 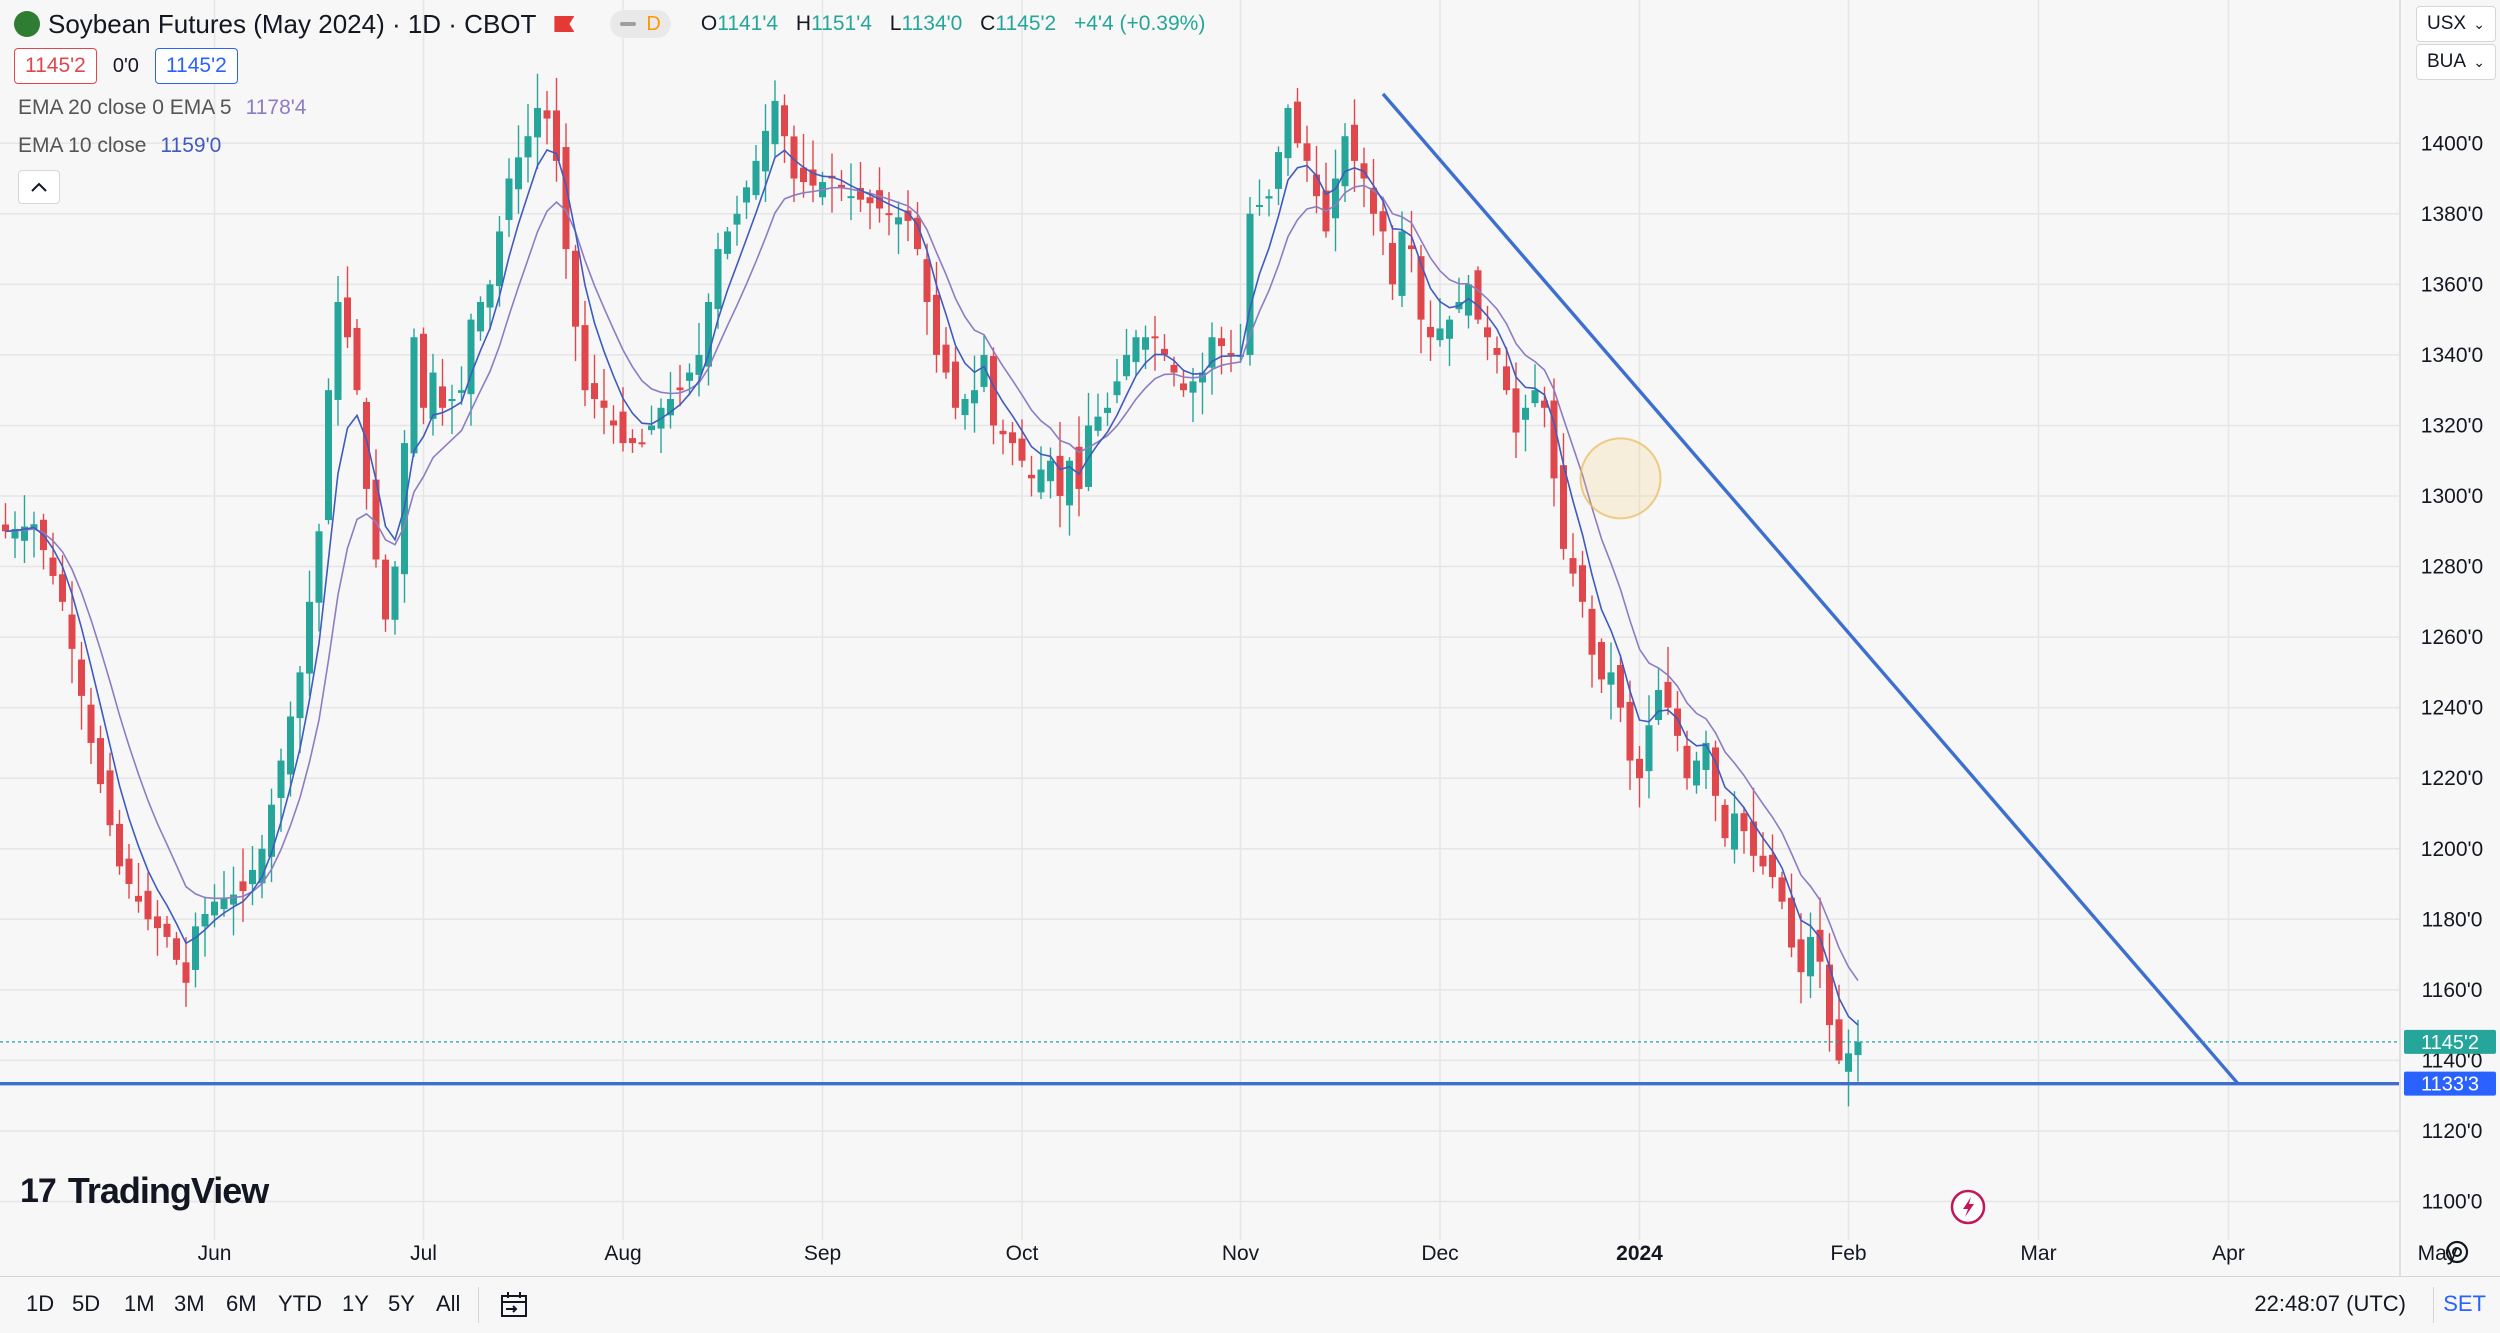 What do you see at coordinates (640, 24) in the screenshot?
I see `market-status-pill: D` at bounding box center [640, 24].